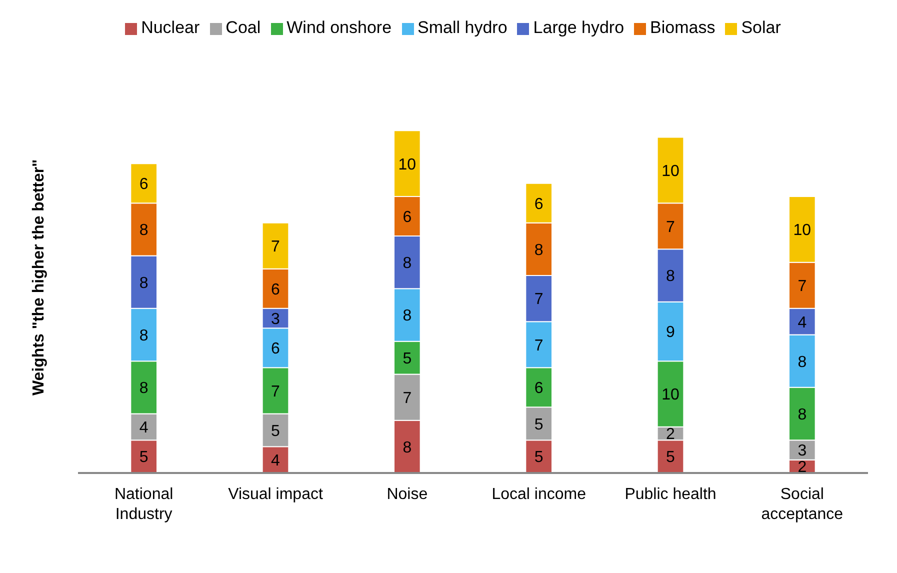  Describe the element at coordinates (39, 277) in the screenshot. I see `y-axis-title: Weights "the higher the better"` at that location.